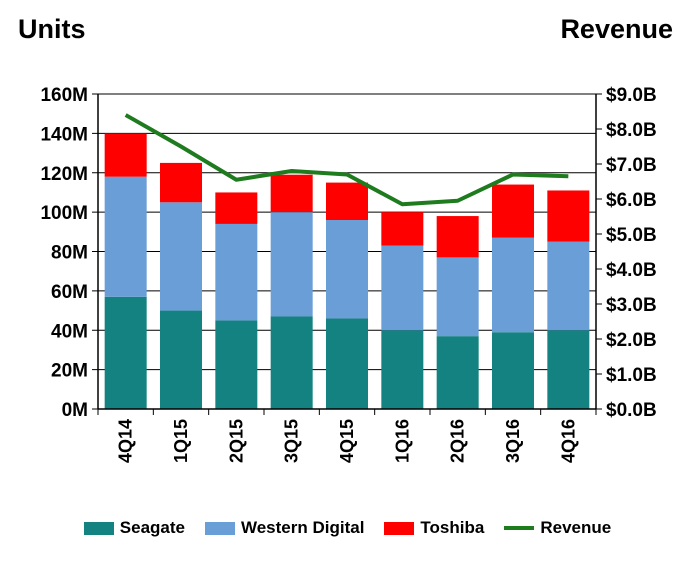  I want to click on legend-item-seagate: Seagate, so click(134, 528).